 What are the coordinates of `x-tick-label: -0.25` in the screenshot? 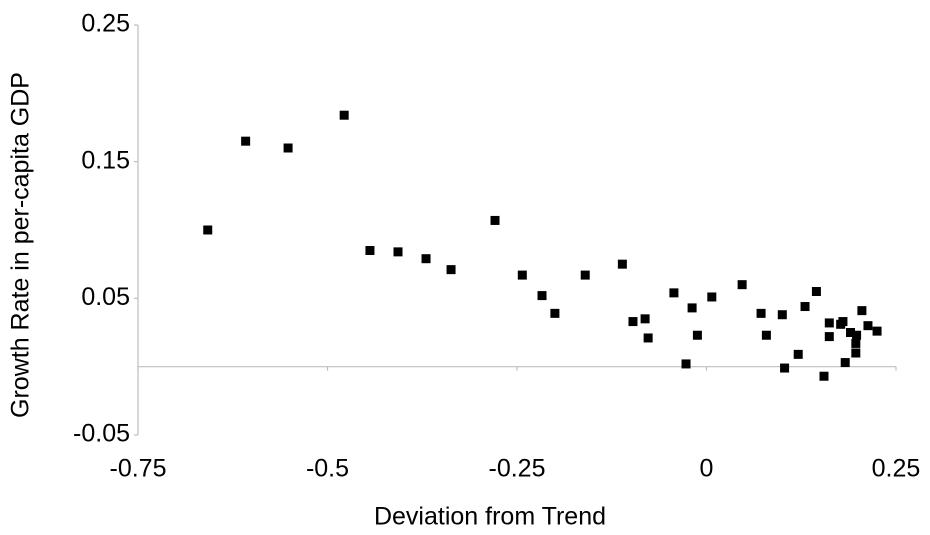 It's located at (517, 469).